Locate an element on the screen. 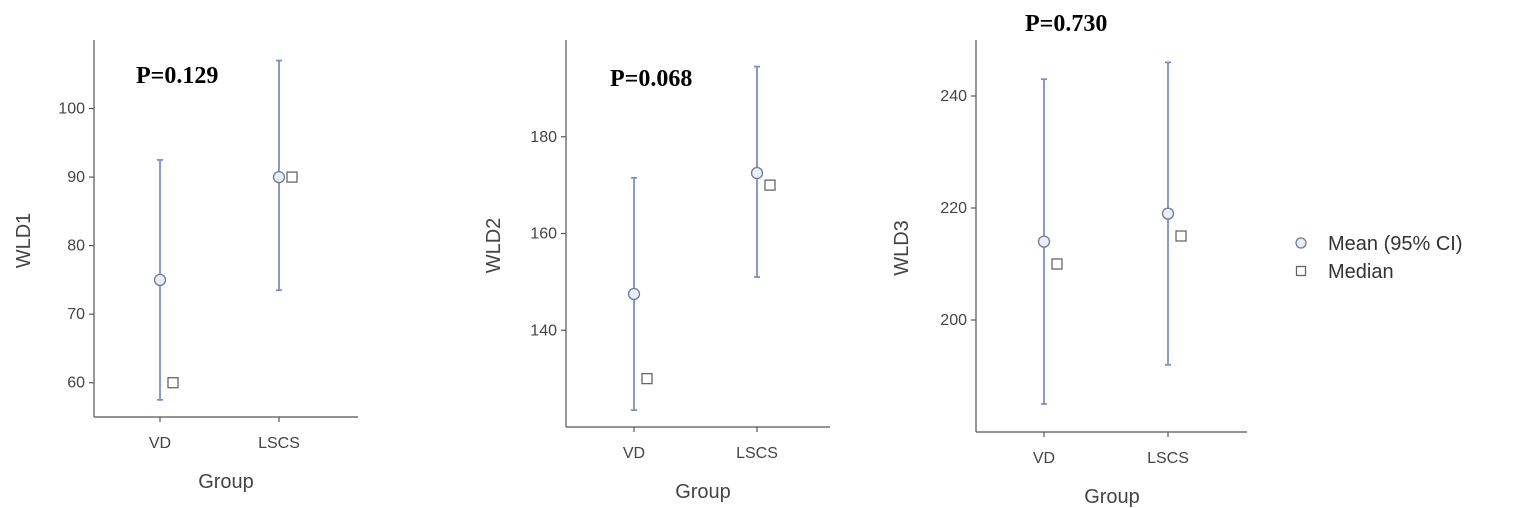  legend-median-marker is located at coordinates (1301, 271).